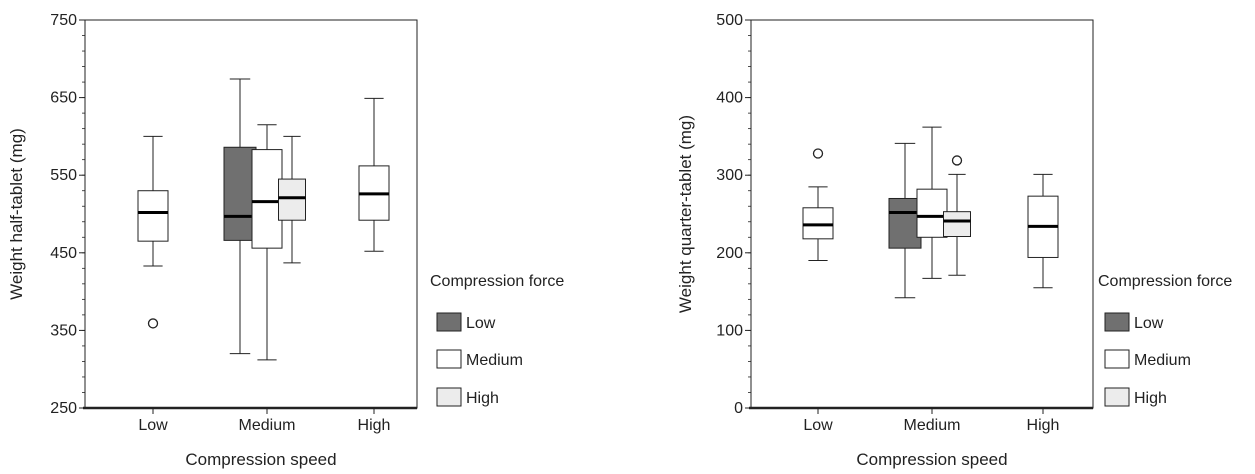 The image size is (1255, 474). What do you see at coordinates (1043, 231) in the screenshot?
I see `chart-quarter-box-high-speed-medium-force` at bounding box center [1043, 231].